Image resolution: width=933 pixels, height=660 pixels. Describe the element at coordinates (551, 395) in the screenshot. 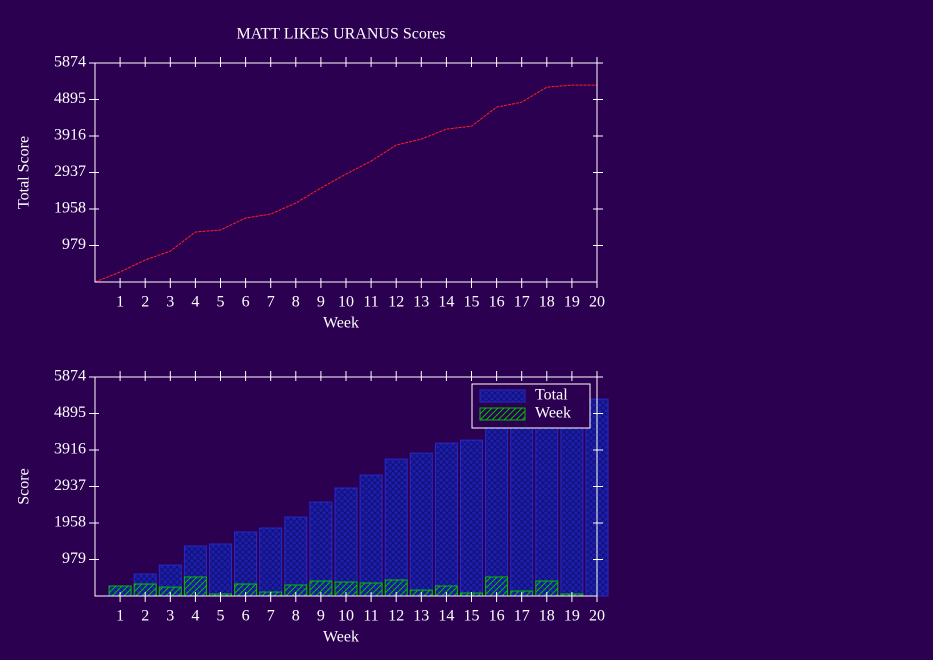

I see `legend-label: Total` at that location.